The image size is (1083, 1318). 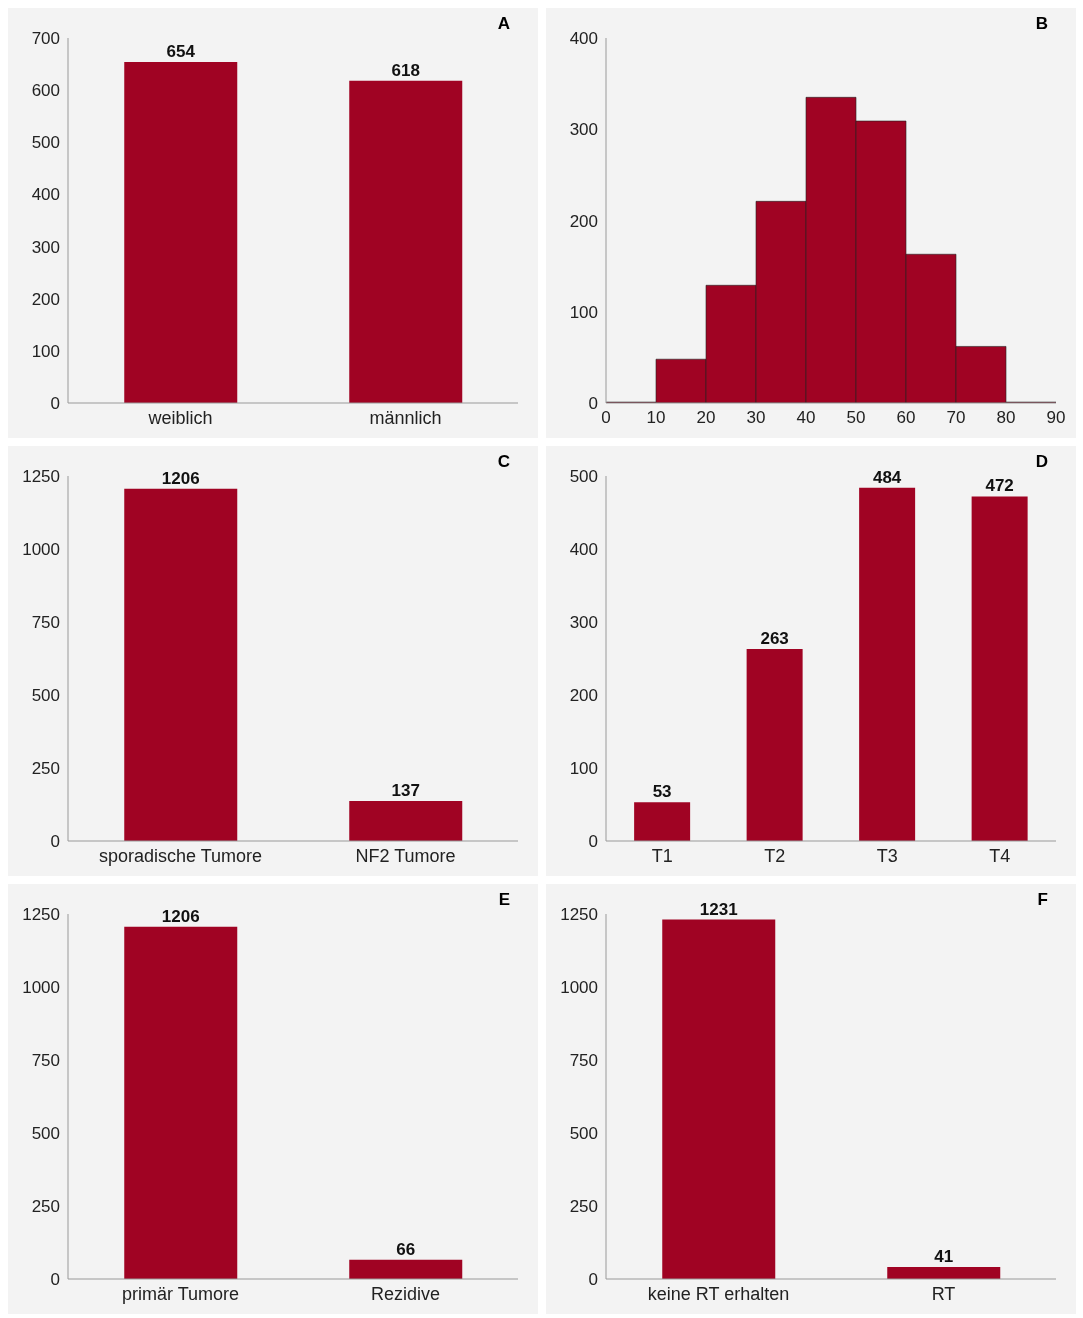 What do you see at coordinates (1006, 418) in the screenshot?
I see `x-tick-label: 80` at bounding box center [1006, 418].